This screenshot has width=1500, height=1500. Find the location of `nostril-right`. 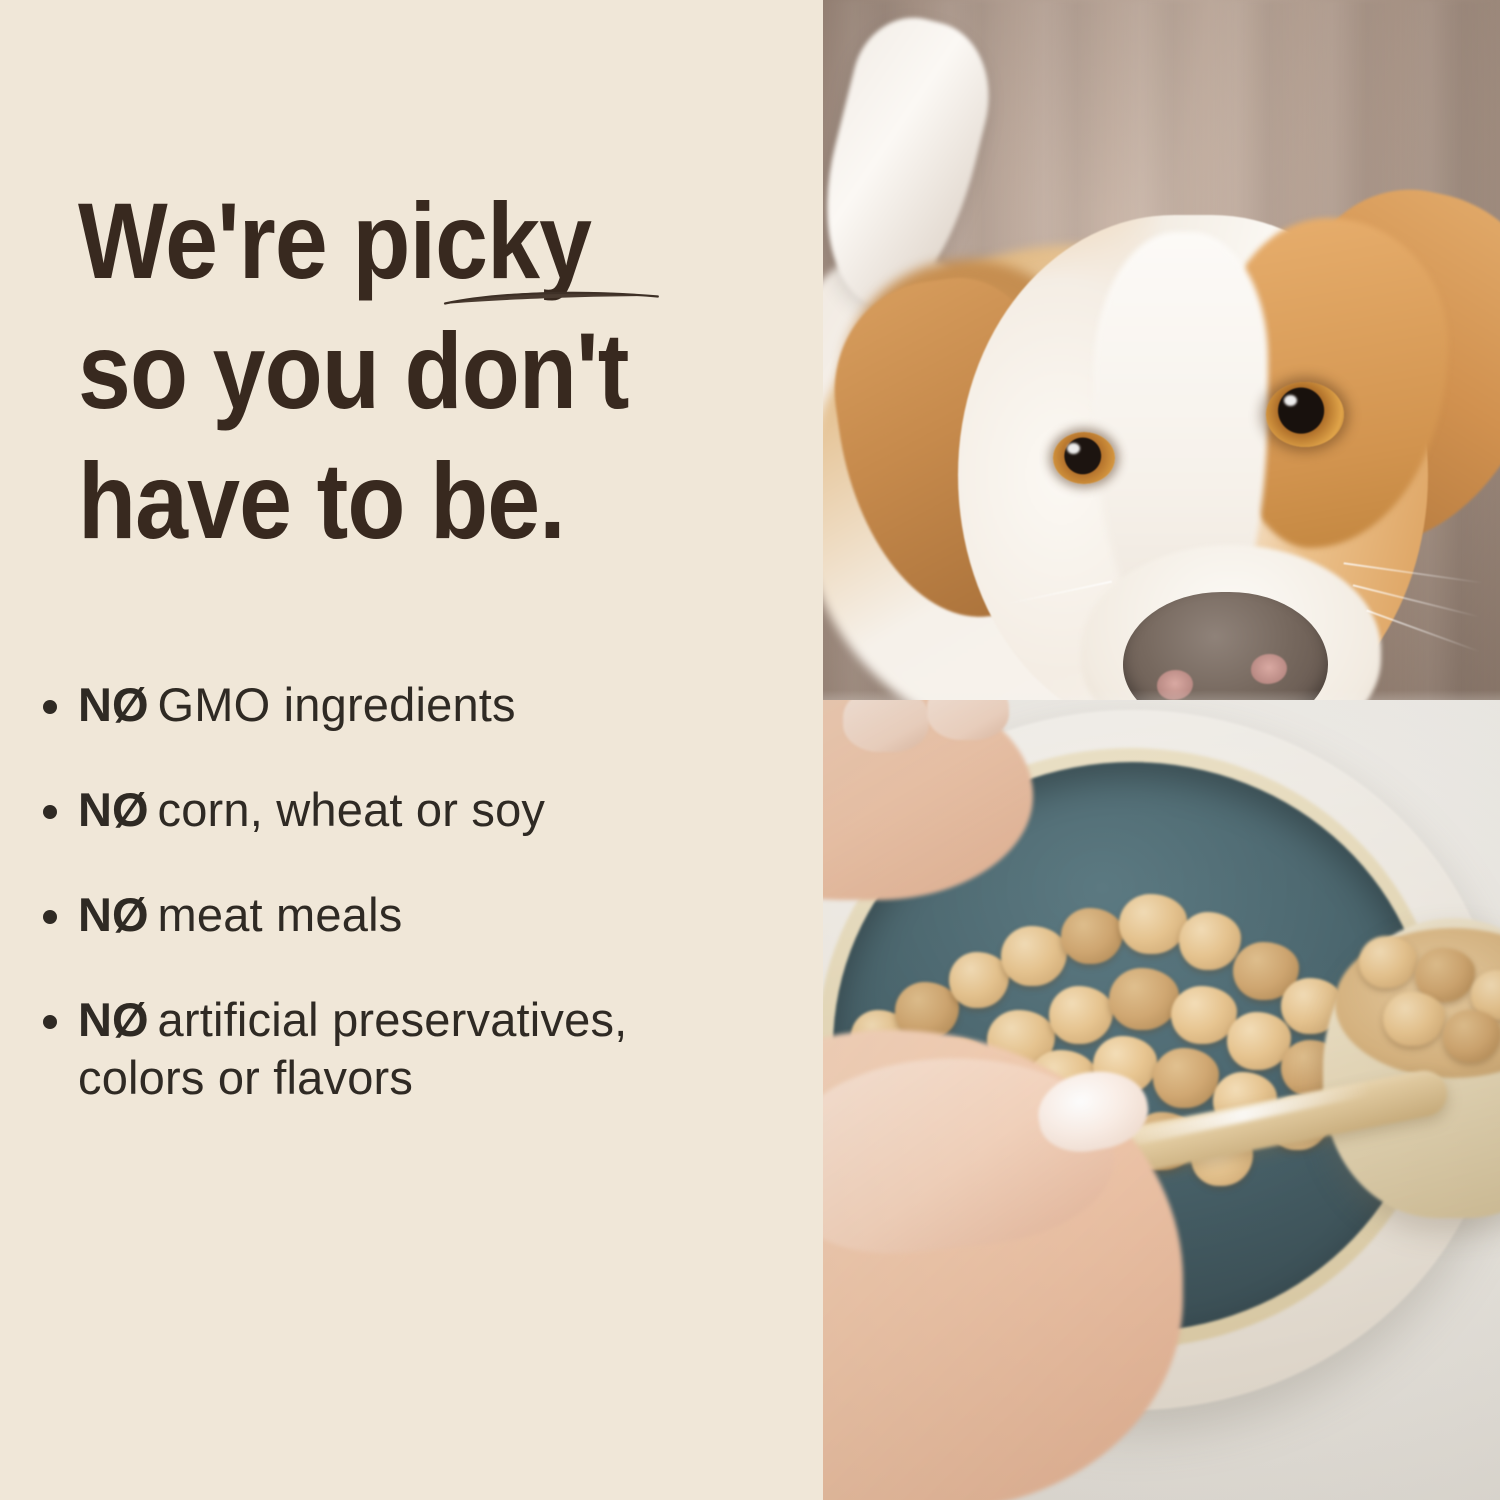

nostril-right is located at coordinates (1269, 669).